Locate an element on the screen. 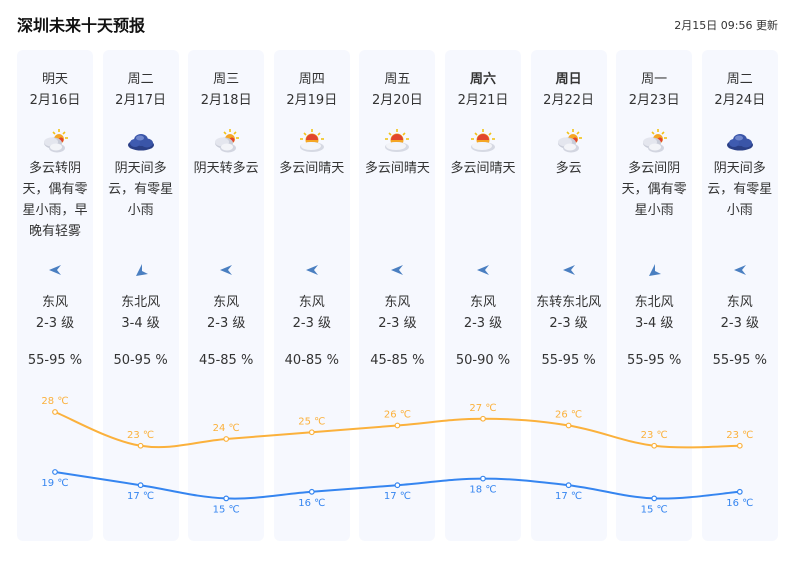 The height and width of the screenshot is (564, 794). day-date: 2月21日 is located at coordinates (483, 100).